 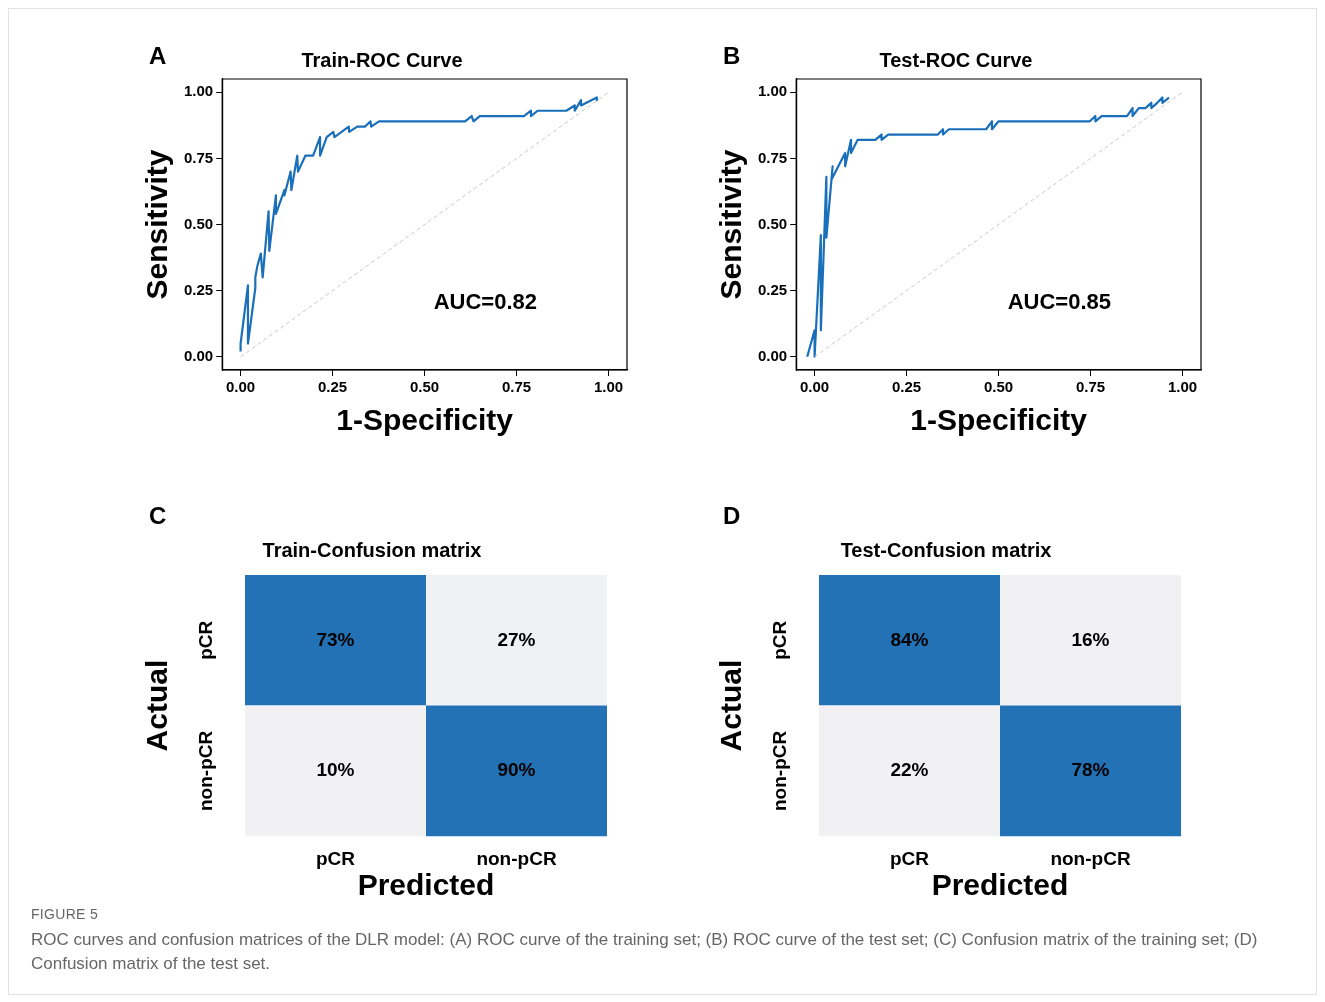 What do you see at coordinates (732, 55) in the screenshot?
I see `text: B` at bounding box center [732, 55].